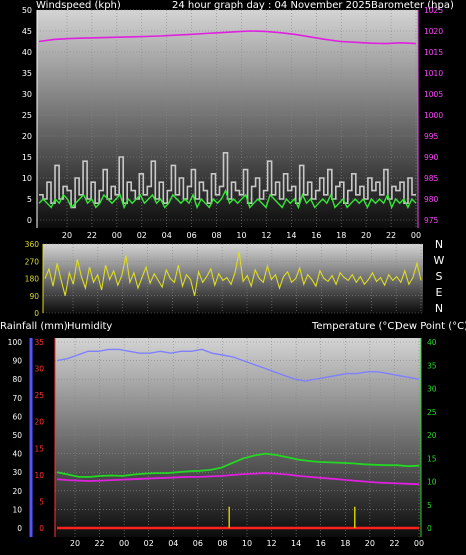 This screenshot has height=555, width=466. What do you see at coordinates (432, 435) in the screenshot?
I see `temperature-y-tick-label-4: 20` at bounding box center [432, 435].